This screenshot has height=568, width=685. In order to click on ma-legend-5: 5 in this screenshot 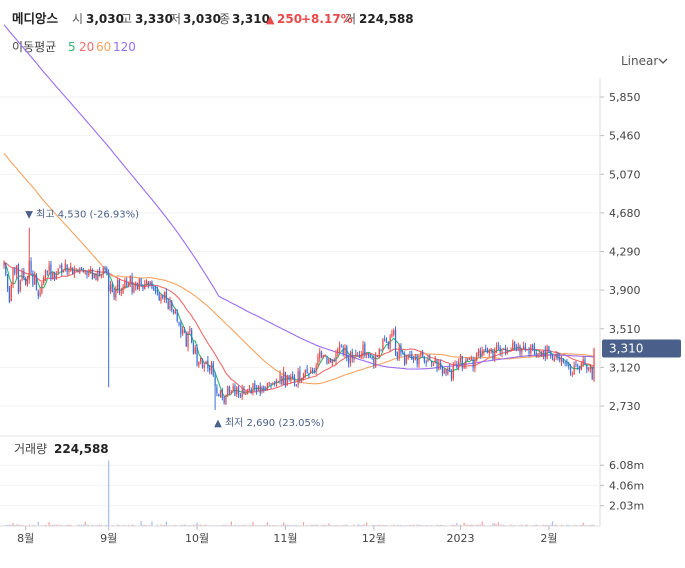, I will do `click(72, 47)`.